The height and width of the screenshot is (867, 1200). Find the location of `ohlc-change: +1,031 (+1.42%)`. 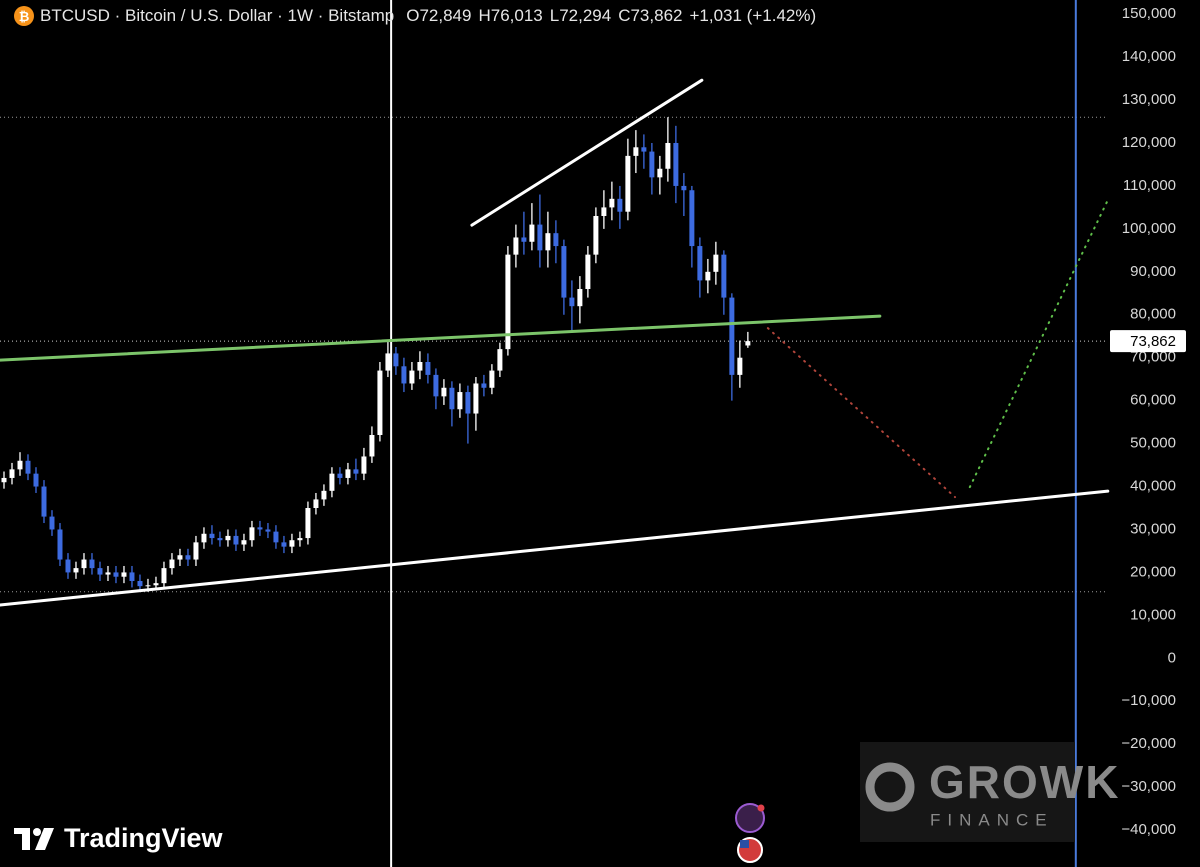

ohlc-change: +1,031 (+1.42%) is located at coordinates (753, 15).